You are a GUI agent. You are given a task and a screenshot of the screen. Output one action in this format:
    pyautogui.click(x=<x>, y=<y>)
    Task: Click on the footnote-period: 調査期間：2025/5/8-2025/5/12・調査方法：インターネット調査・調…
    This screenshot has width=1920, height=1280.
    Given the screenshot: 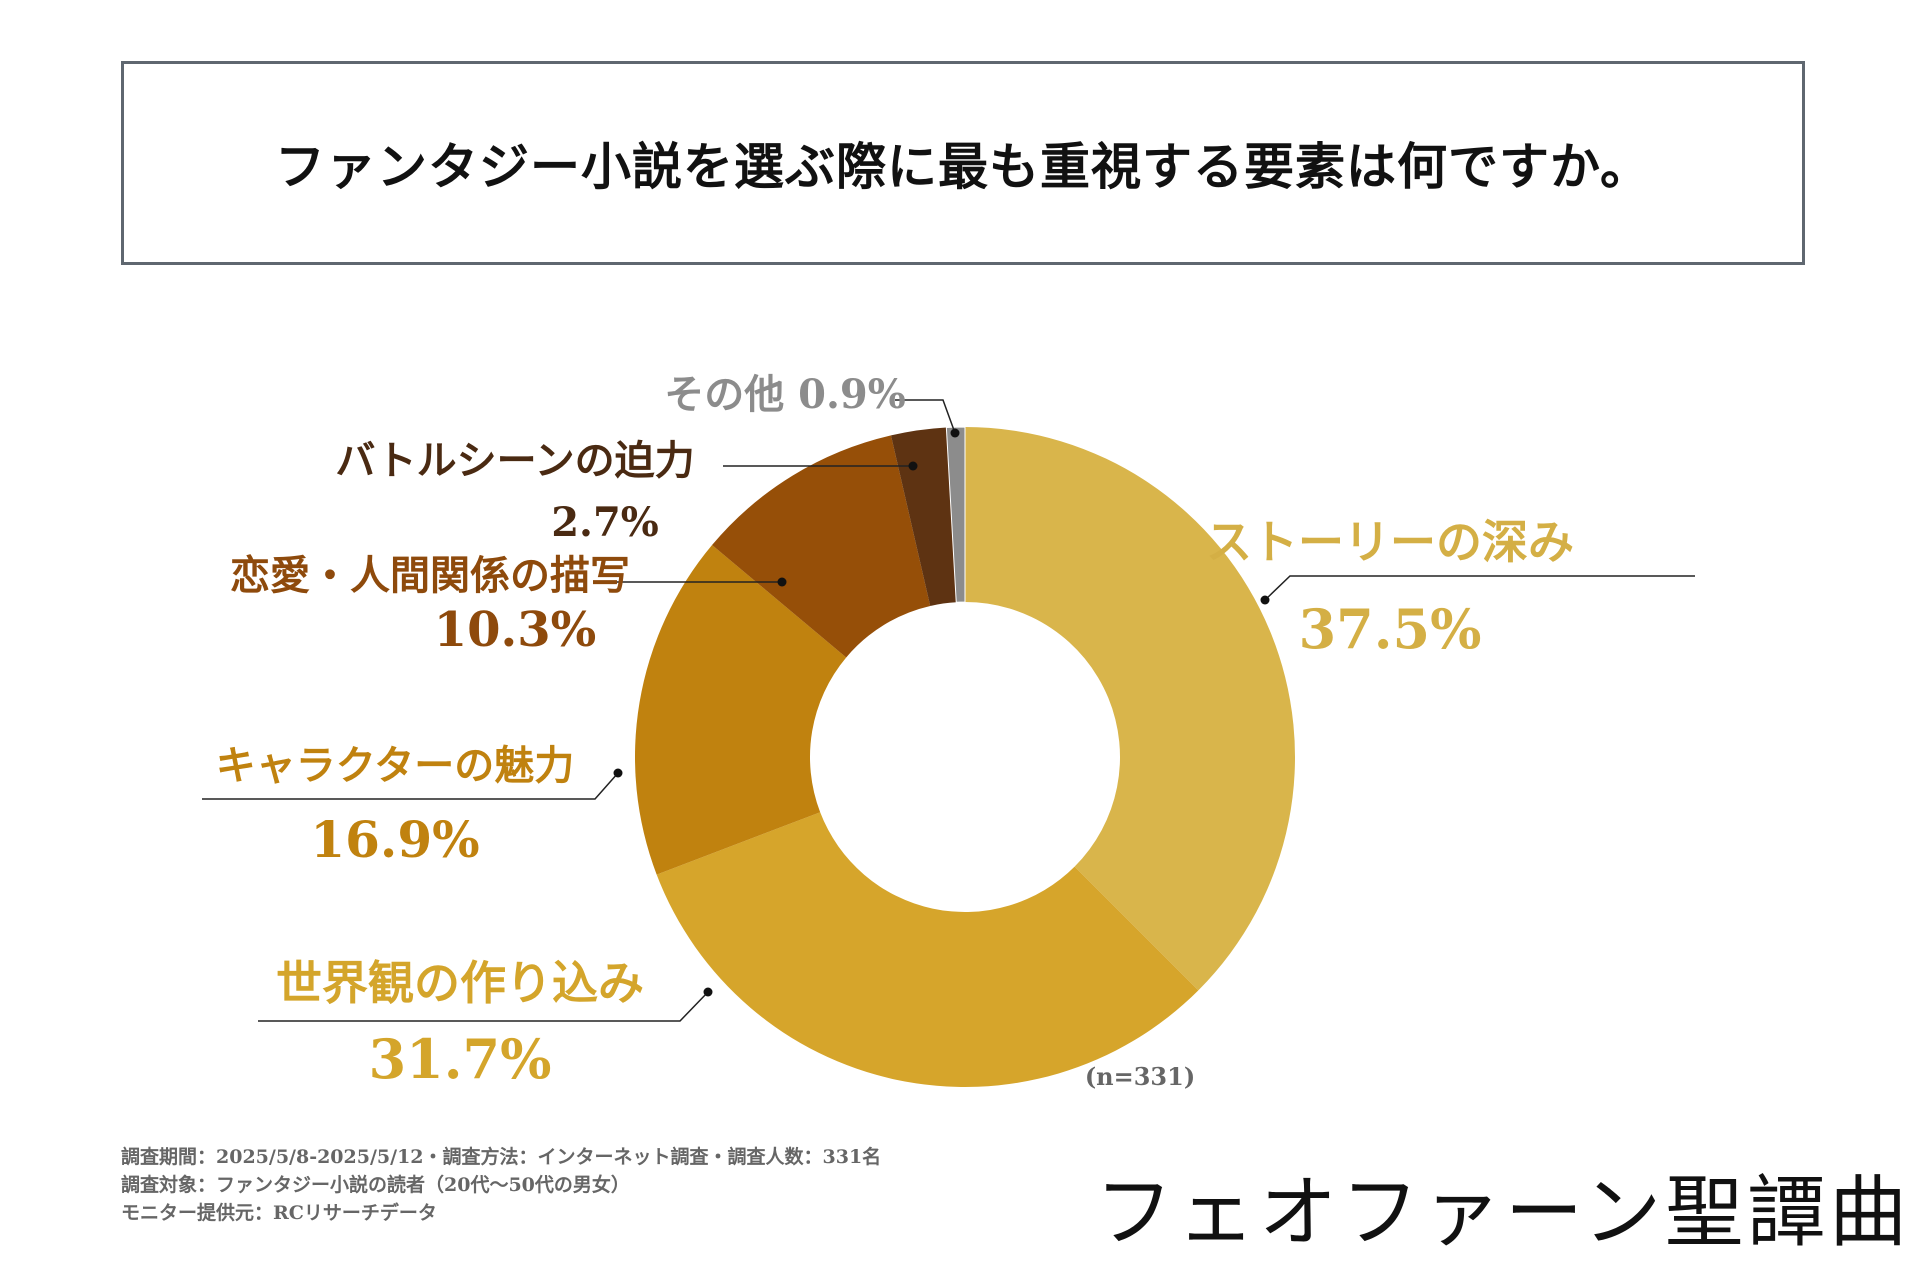 What is the action you would take?
    pyautogui.click(x=501, y=1157)
    